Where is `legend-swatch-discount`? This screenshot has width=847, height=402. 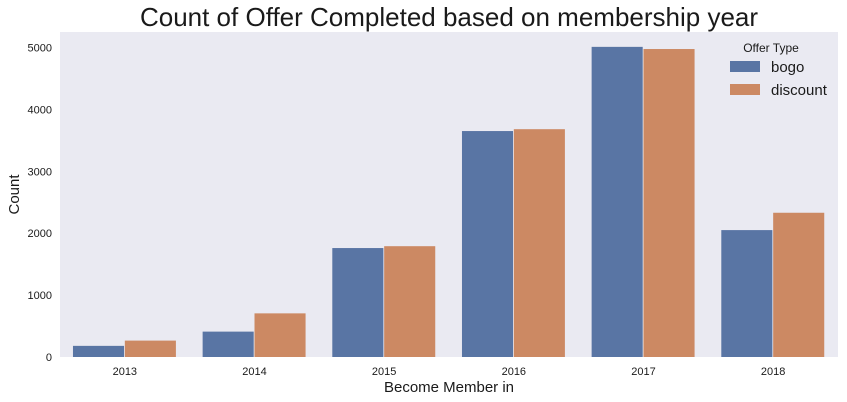 legend-swatch-discount is located at coordinates (745, 89).